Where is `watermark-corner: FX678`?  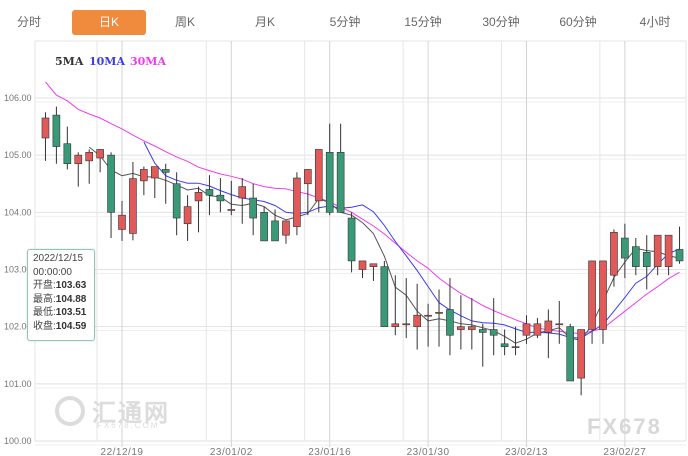 watermark-corner: FX678 is located at coordinates (624, 426).